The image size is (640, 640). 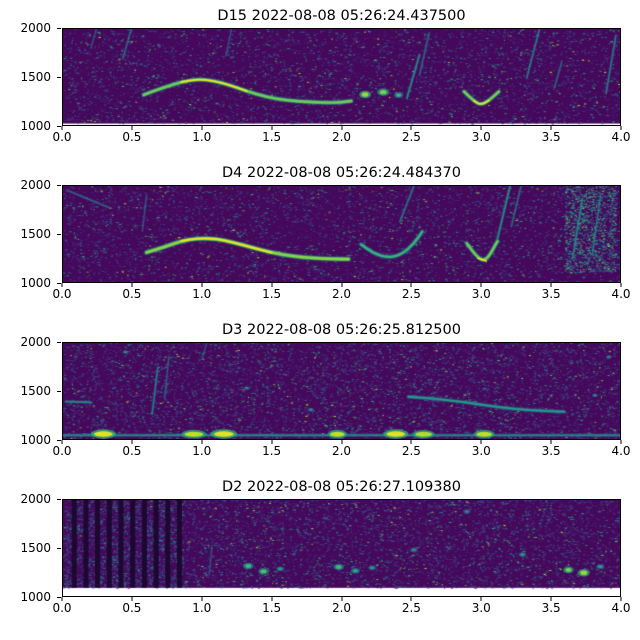 What do you see at coordinates (341, 330) in the screenshot?
I see `subplot-title: D3 2022-08-08 05:26:25.812500` at bounding box center [341, 330].